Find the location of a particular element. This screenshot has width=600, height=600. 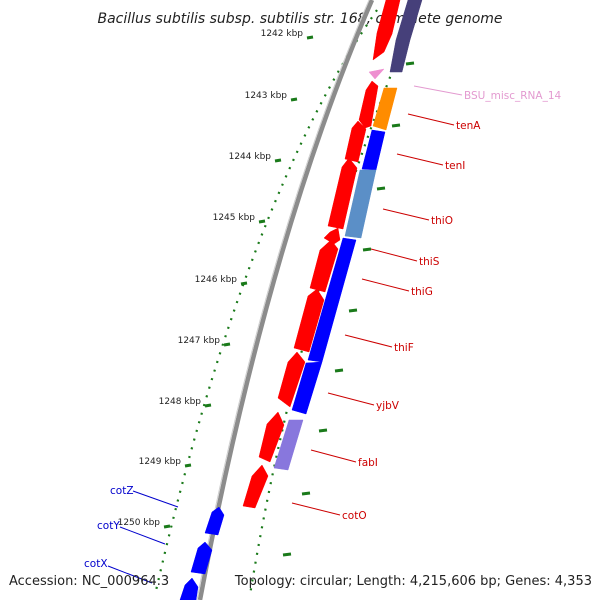

gene-label-teni: tenI is located at coordinates (455, 166).